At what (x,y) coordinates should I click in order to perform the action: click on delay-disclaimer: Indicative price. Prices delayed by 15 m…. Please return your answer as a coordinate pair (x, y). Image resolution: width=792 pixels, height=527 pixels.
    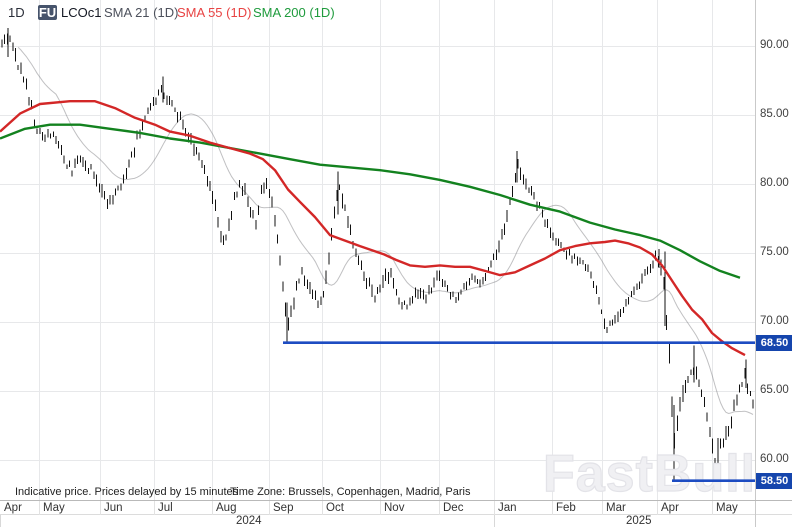
    Looking at the image, I should click on (127, 492).